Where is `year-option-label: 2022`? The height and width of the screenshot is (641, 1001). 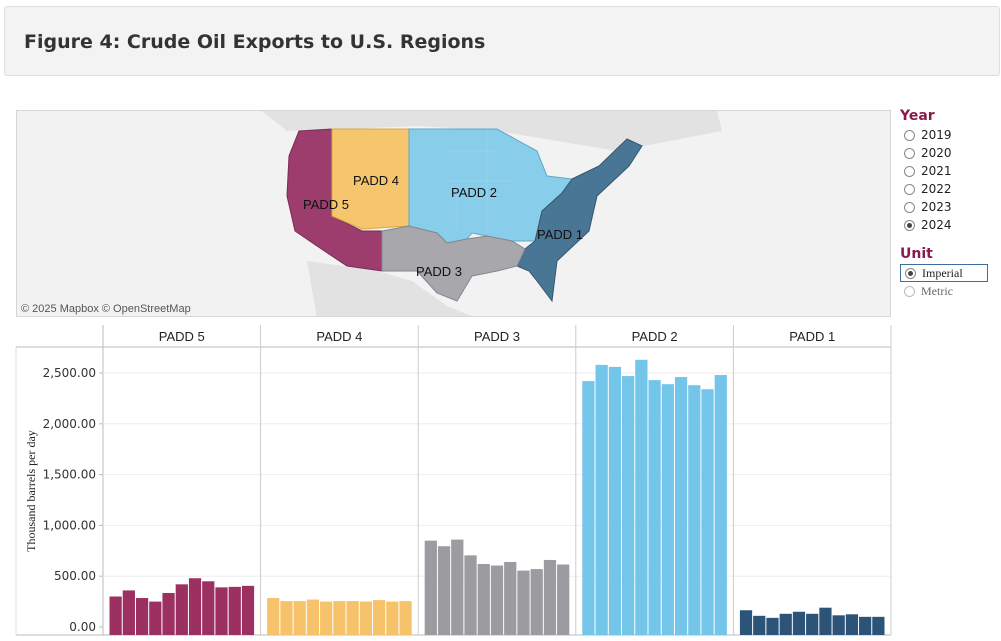
year-option-label: 2022 is located at coordinates (936, 189).